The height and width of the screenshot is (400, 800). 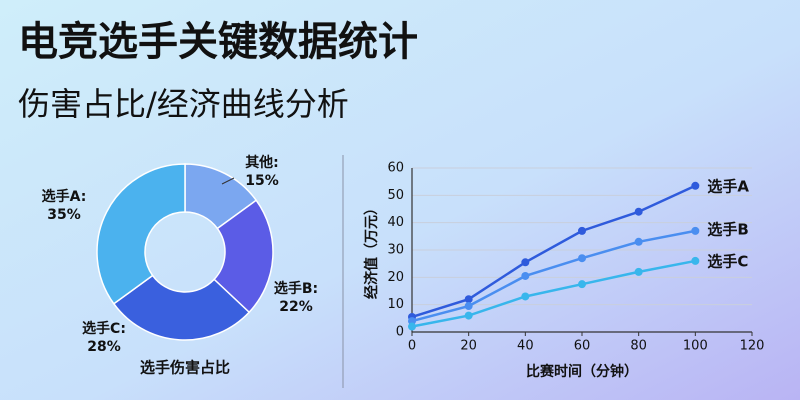 What do you see at coordinates (582, 371) in the screenshot?
I see `x-axis-label: 比赛时间（分钟）` at bounding box center [582, 371].